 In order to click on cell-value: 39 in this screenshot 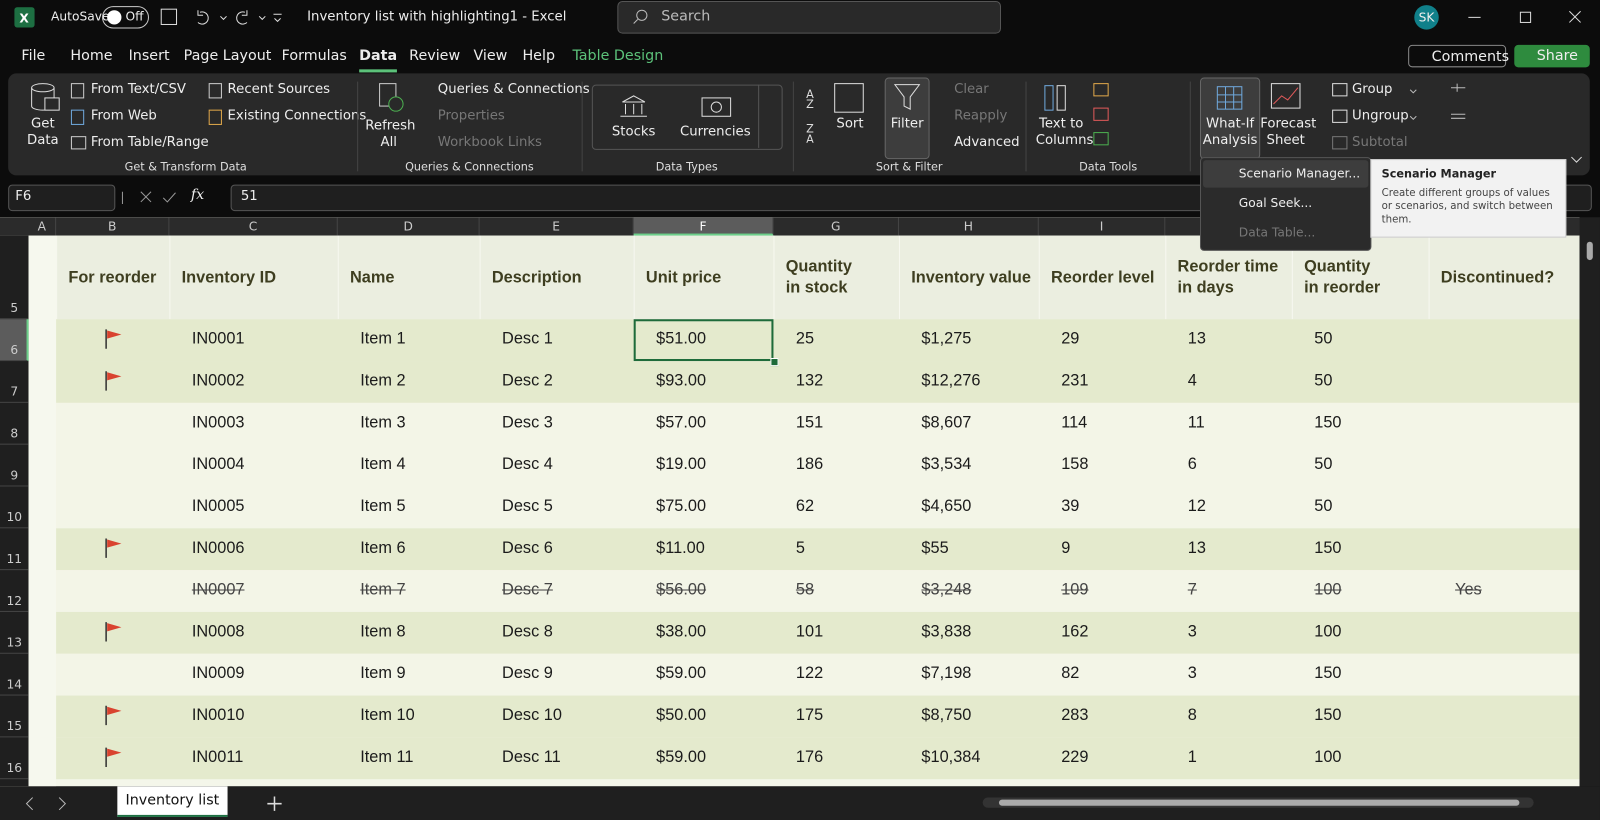, I will do `click(1070, 506)`.